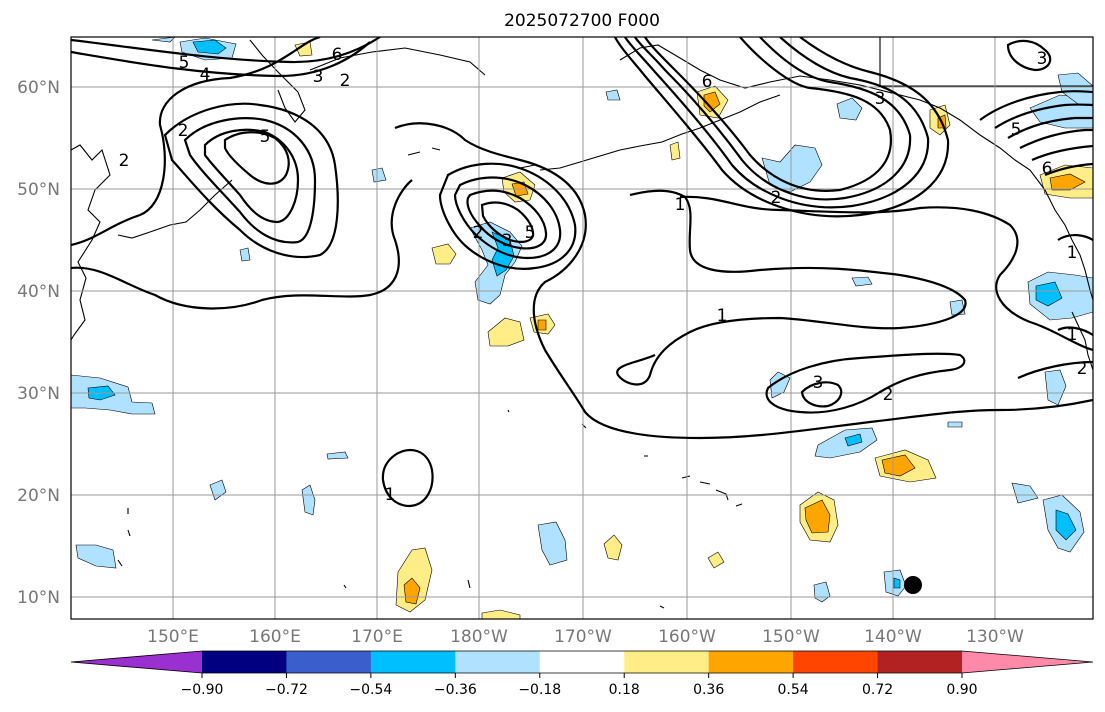 This screenshot has width=1105, height=712. I want to click on y-tick-label: 40°N, so click(38, 292).